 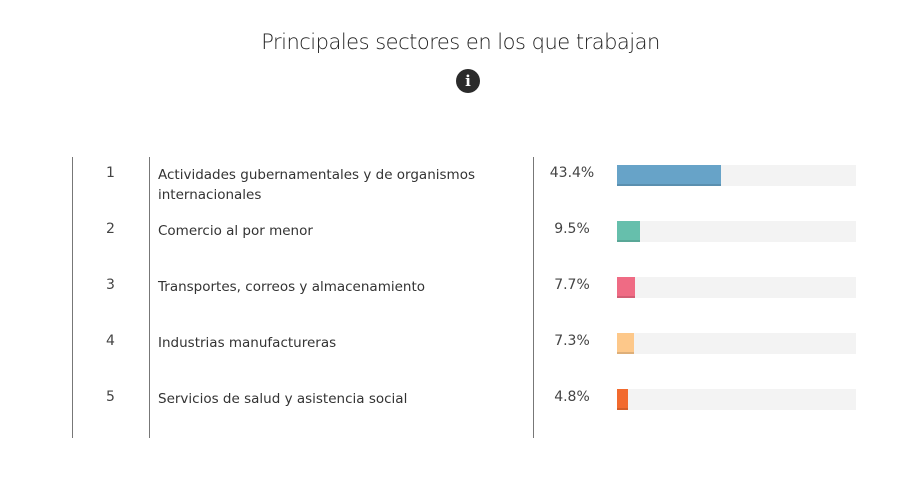 What do you see at coordinates (472, 353) in the screenshot?
I see `sector-row: 4 Industrias manufactureras 7.3%` at bounding box center [472, 353].